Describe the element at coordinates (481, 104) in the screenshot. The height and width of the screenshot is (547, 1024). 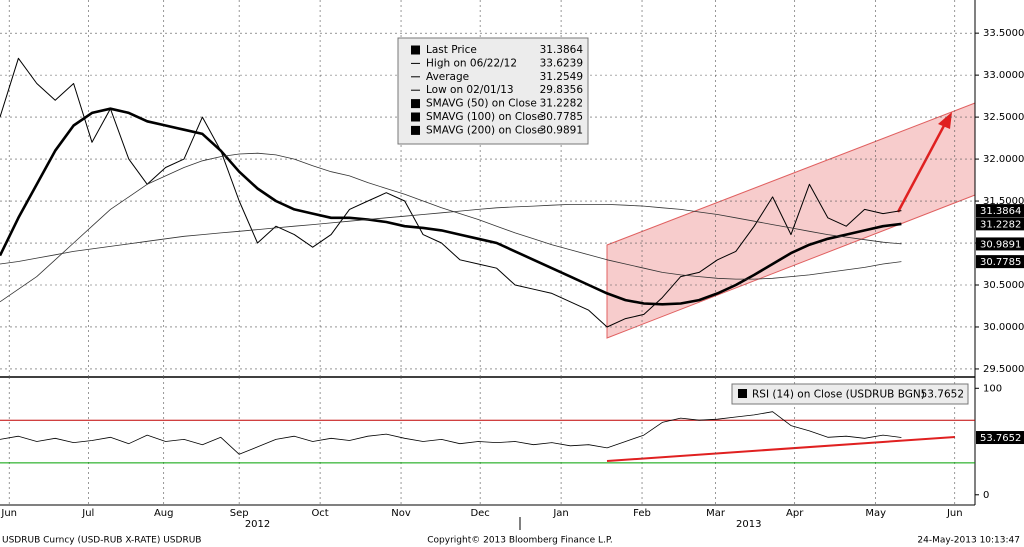
I see `legend-label: SMAVG (50) on Close` at that location.